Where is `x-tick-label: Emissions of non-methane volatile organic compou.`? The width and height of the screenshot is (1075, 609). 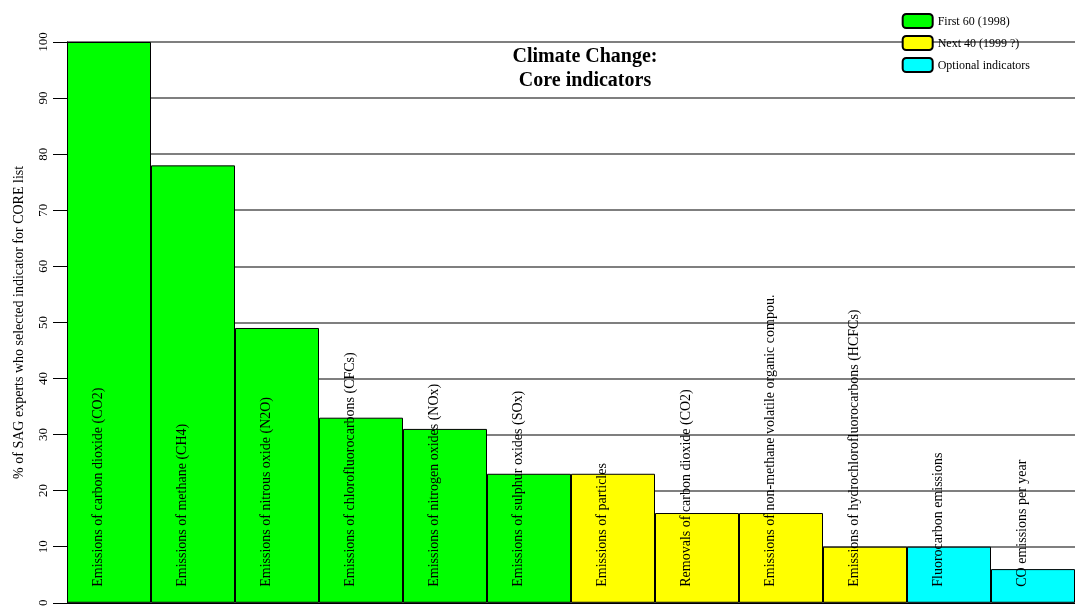
x-tick-label: Emissions of non-methane volatile organic compou. is located at coordinates (769, 440).